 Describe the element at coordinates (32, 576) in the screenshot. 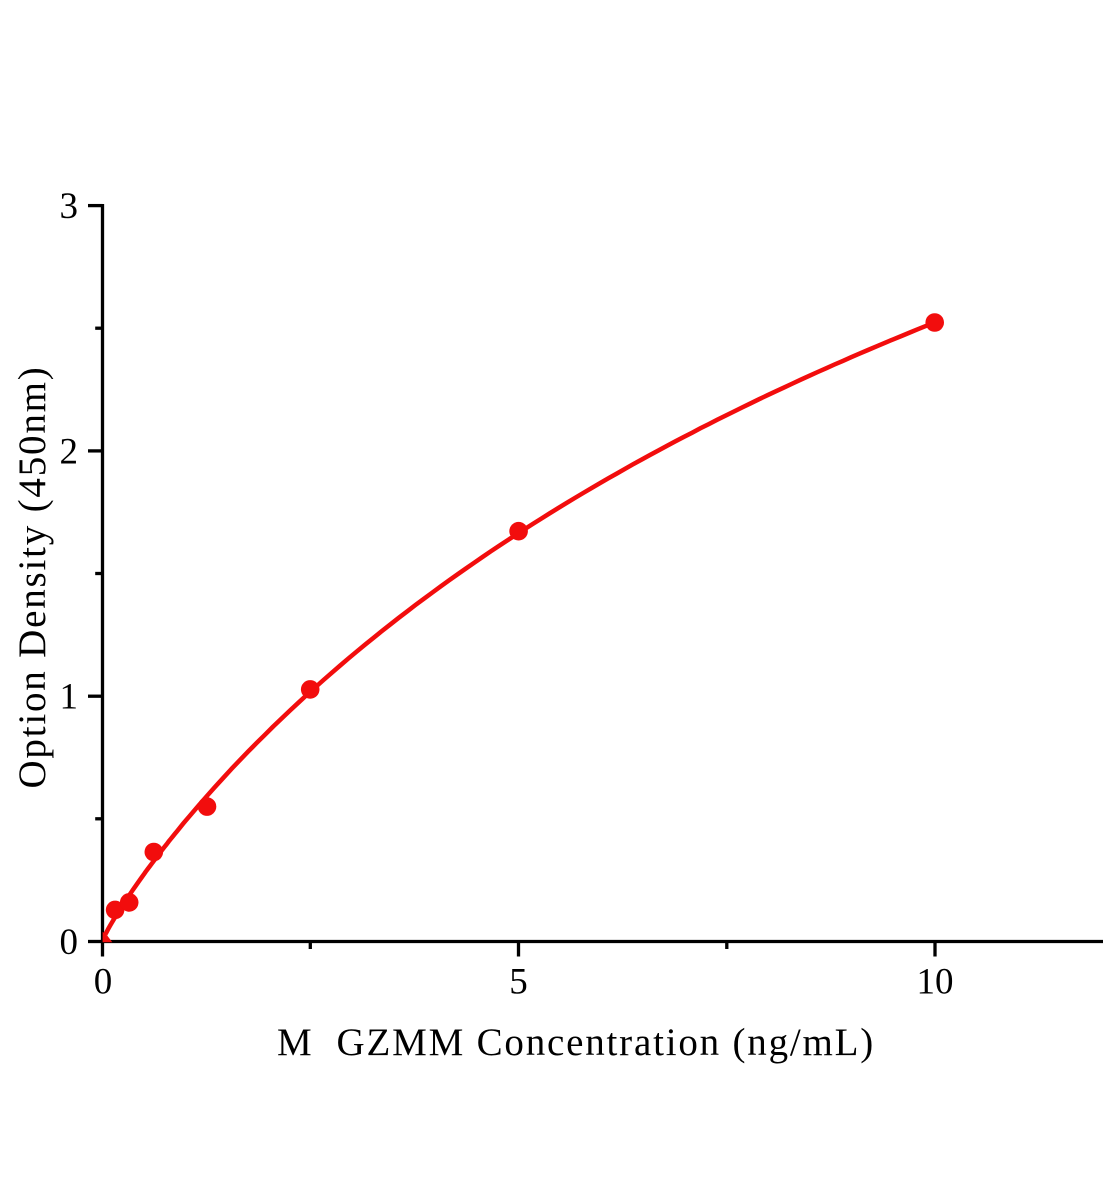

I see `svg-text: Option Density (450nm)` at that location.